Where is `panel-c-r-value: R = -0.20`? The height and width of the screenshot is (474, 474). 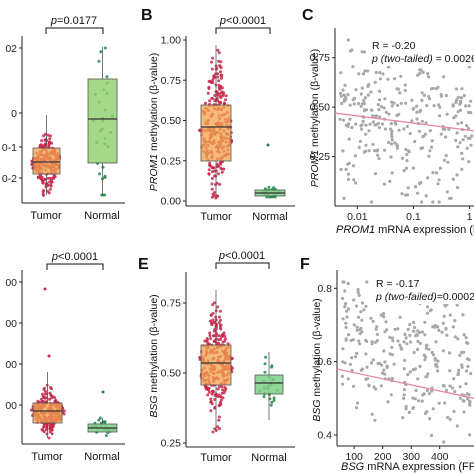
panel-c-r-value: R = -0.20 is located at coordinates (394, 46).